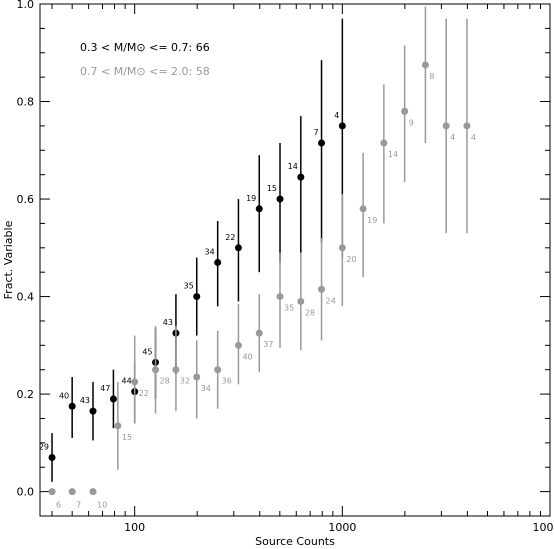 The image size is (554, 549). I want to click on point-count-label: 6, so click(58, 505).